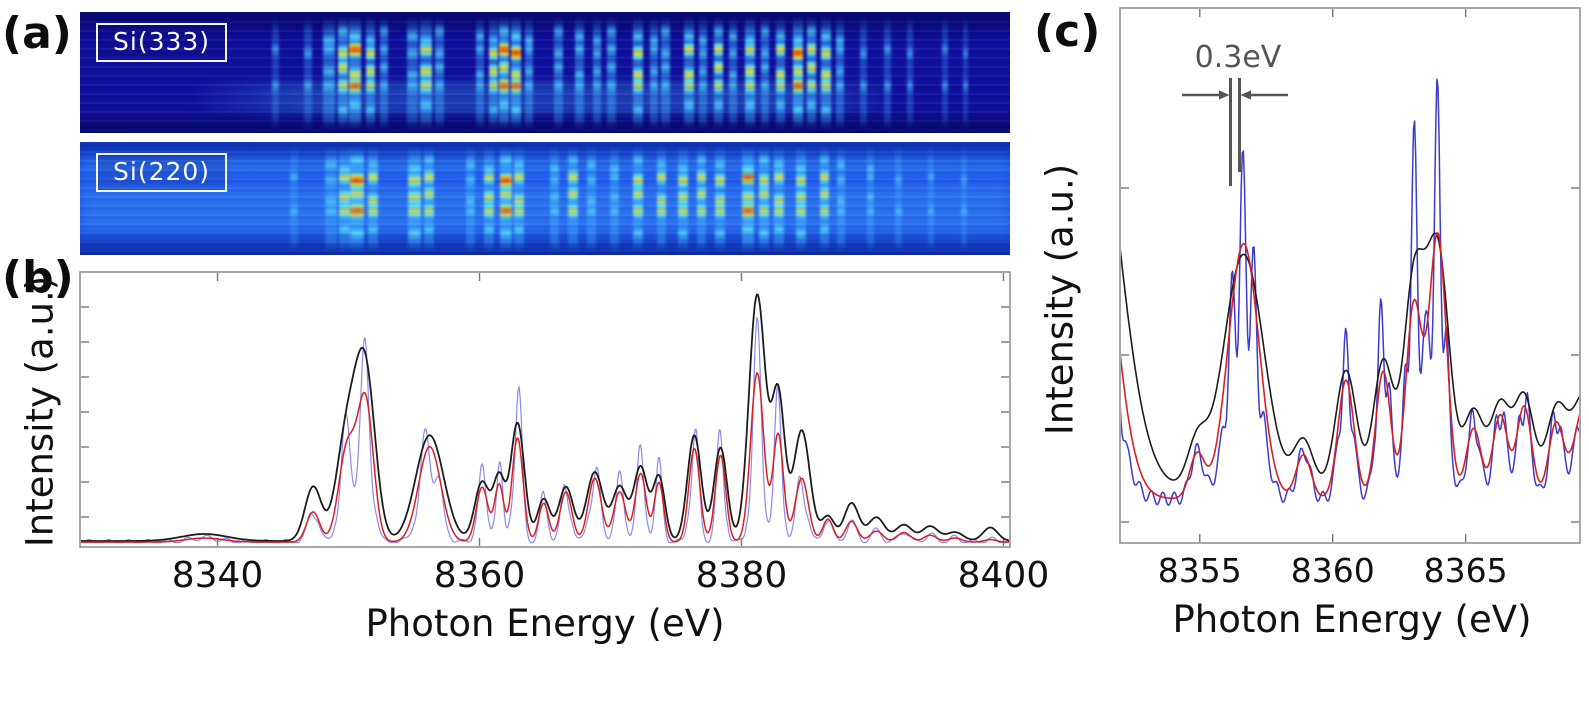 This screenshot has width=1589, height=707. I want to click on curve-red-c, so click(1350, 365).